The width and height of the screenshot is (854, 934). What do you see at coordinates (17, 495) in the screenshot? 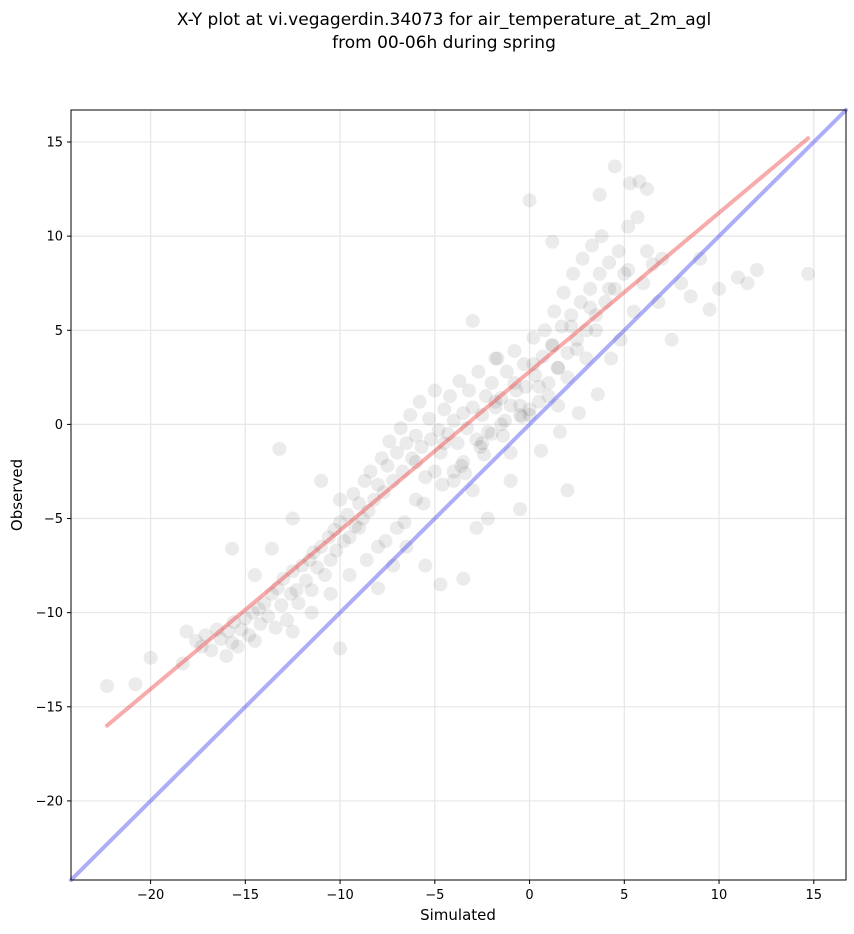
I see `y-axis-label: Observed` at bounding box center [17, 495].